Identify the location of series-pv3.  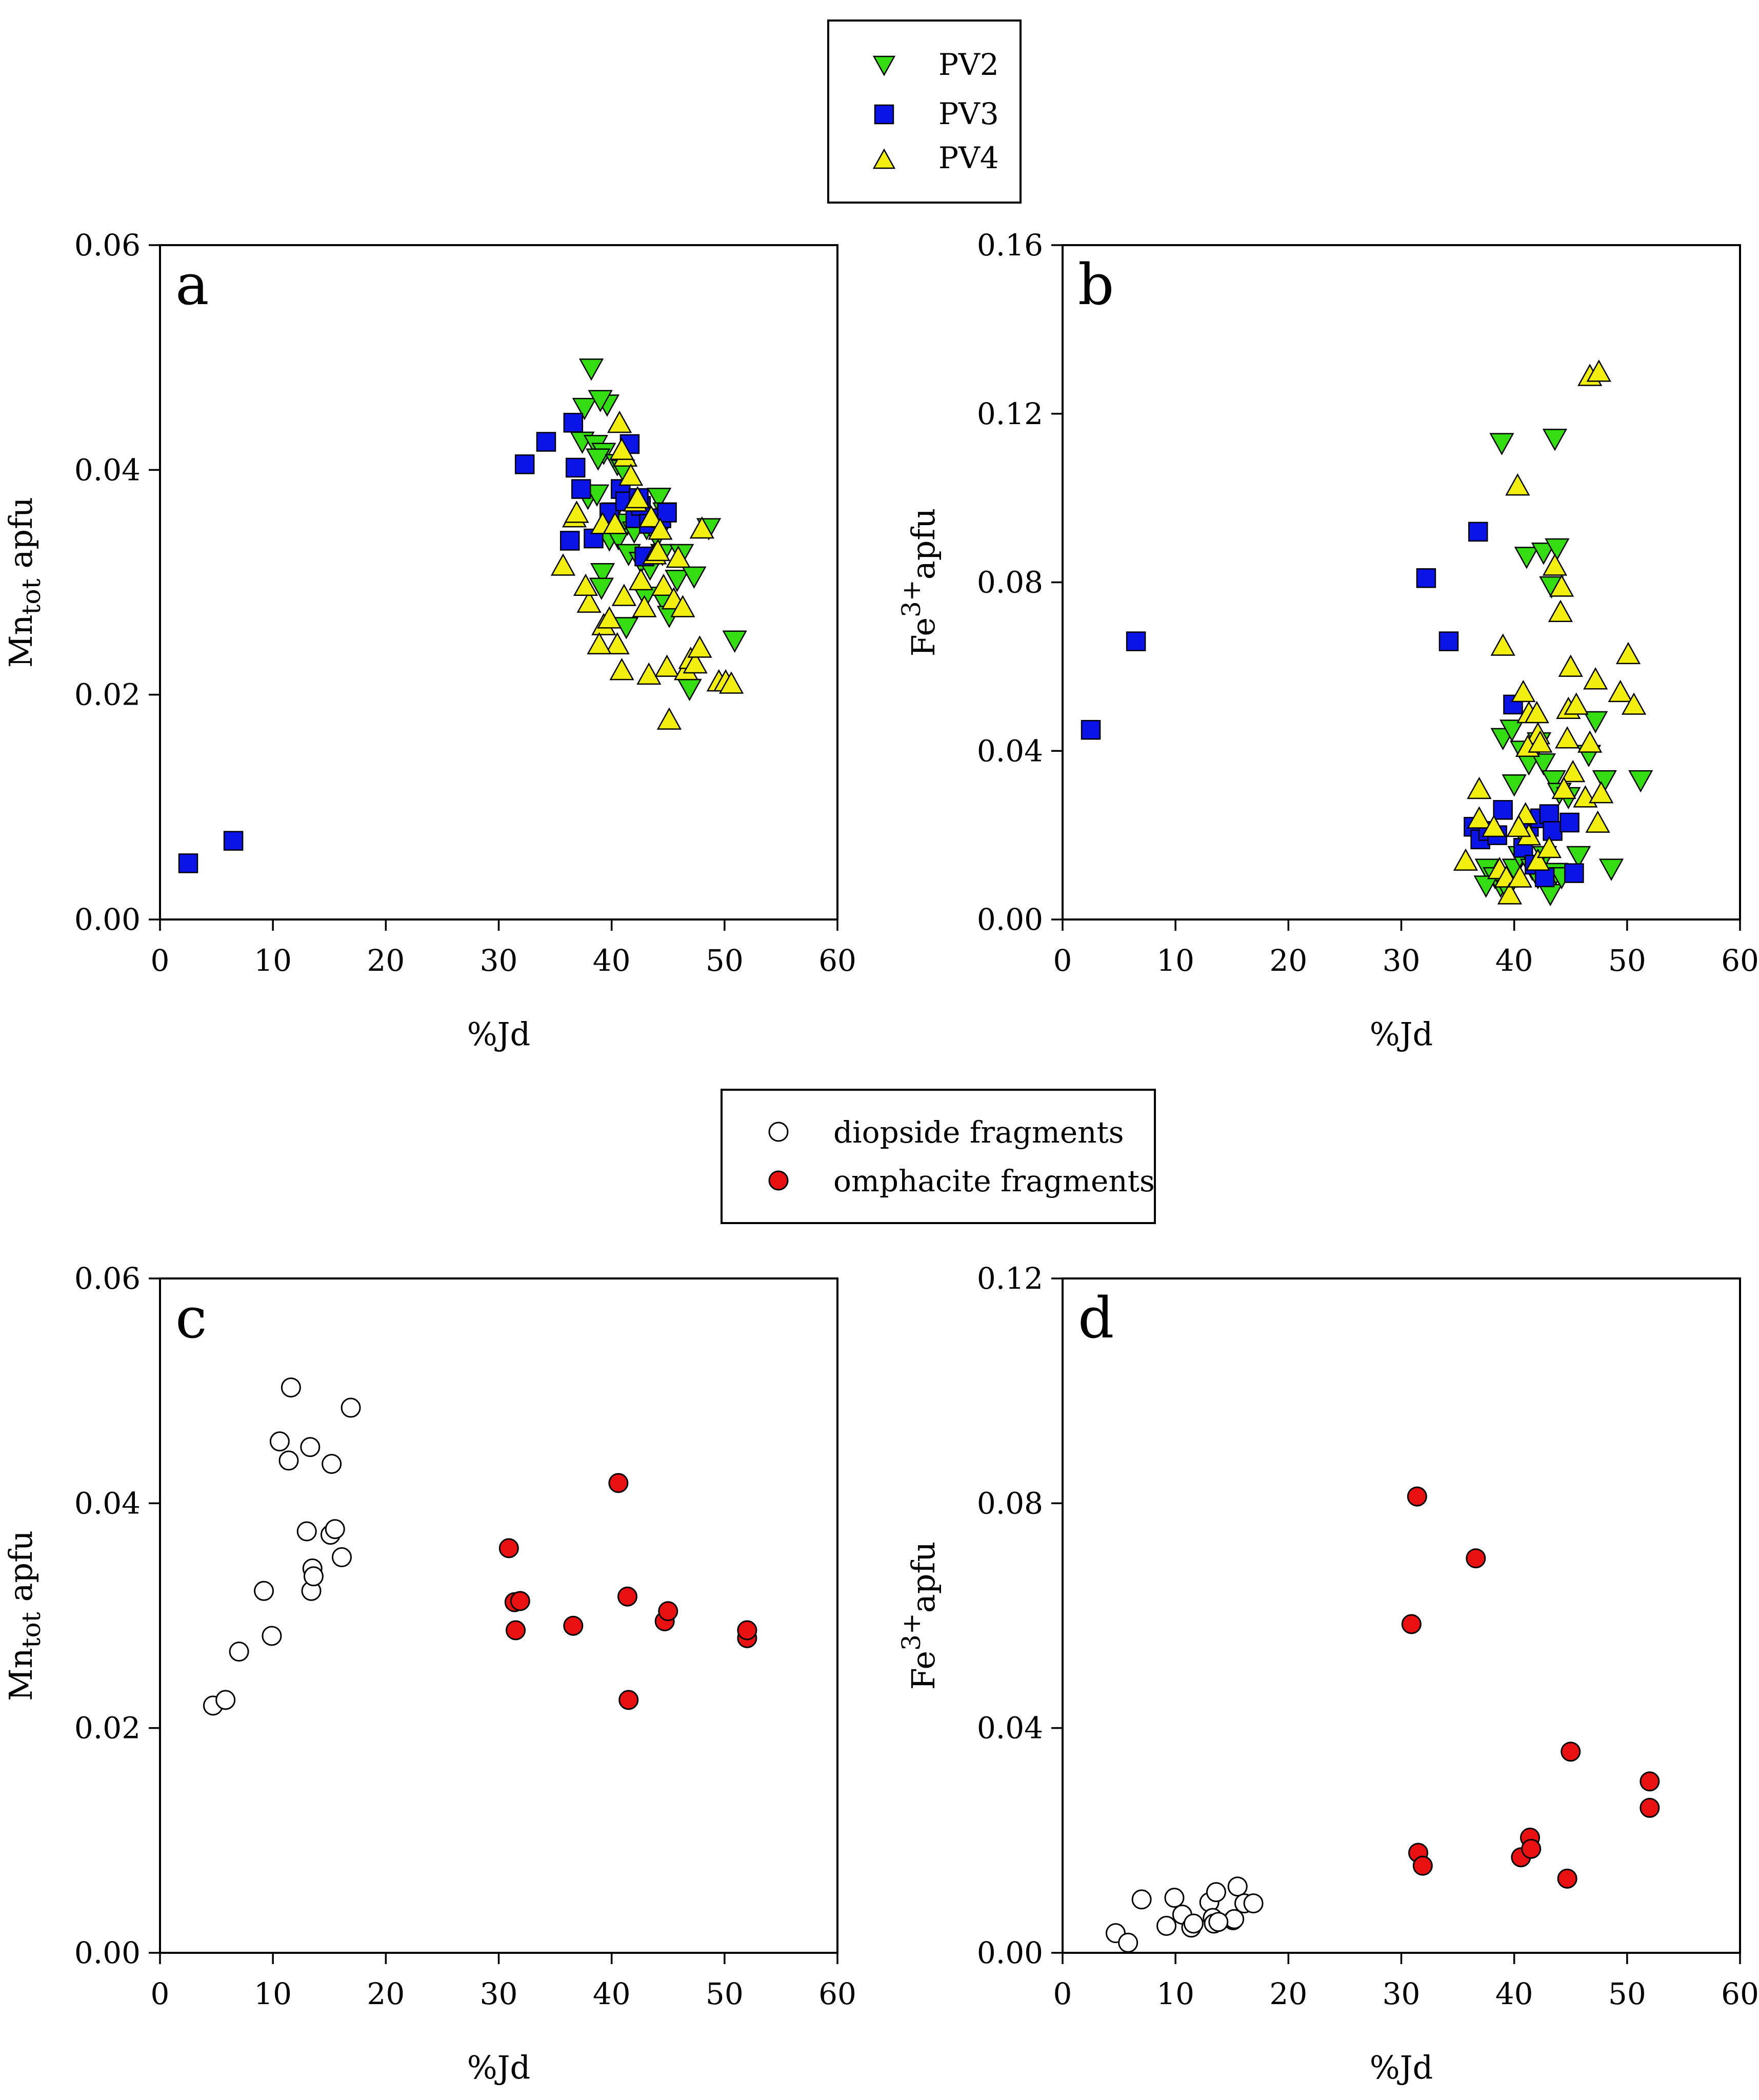
(1332, 705).